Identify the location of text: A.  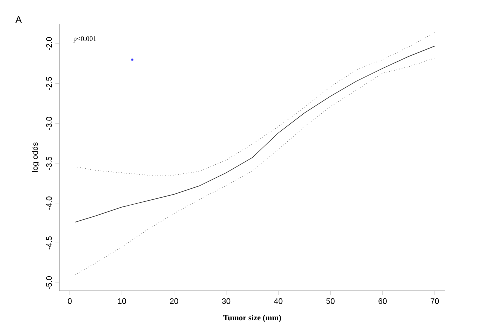
(19, 20).